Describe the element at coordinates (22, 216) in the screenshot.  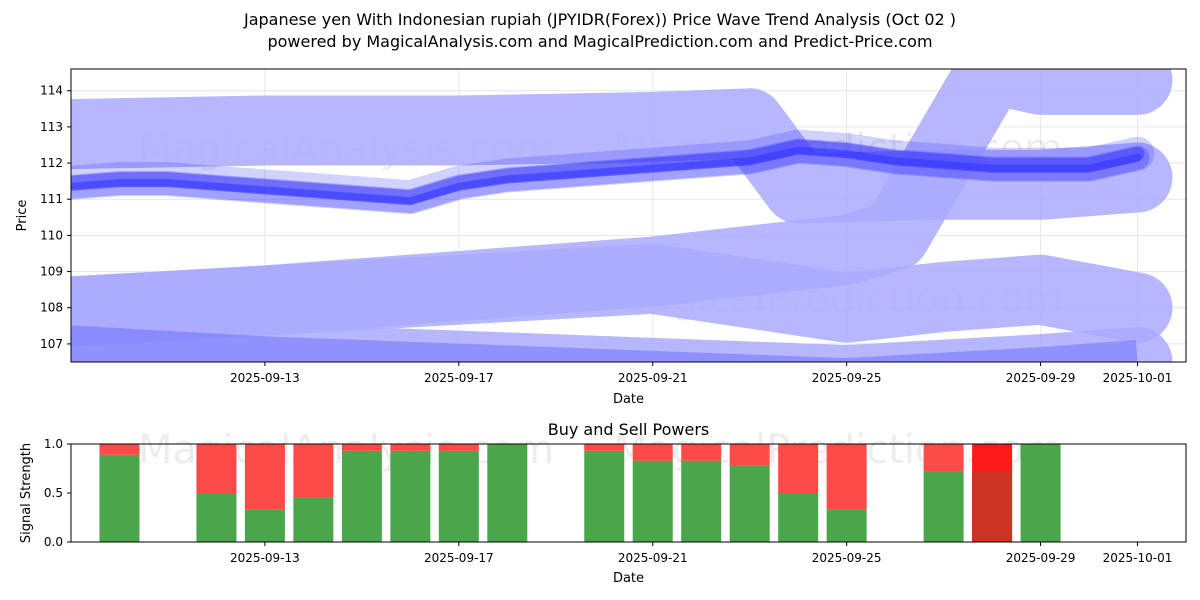
I see `y-axis-label: Price` at that location.